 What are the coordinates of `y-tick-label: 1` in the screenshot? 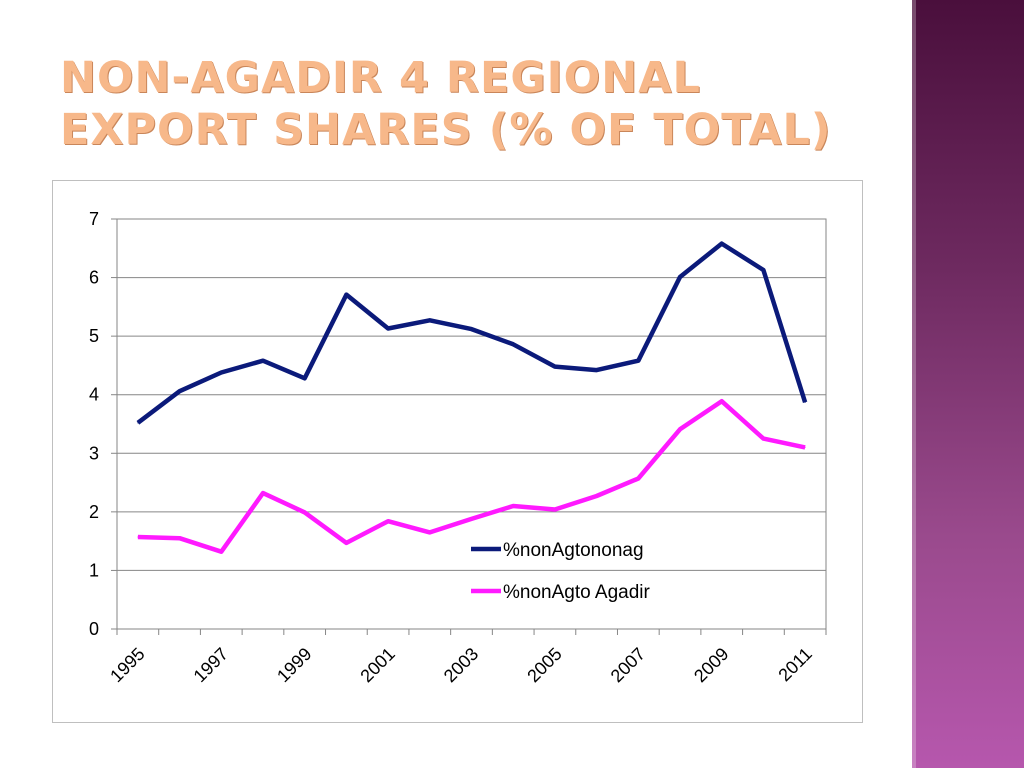 It's located at (94, 570).